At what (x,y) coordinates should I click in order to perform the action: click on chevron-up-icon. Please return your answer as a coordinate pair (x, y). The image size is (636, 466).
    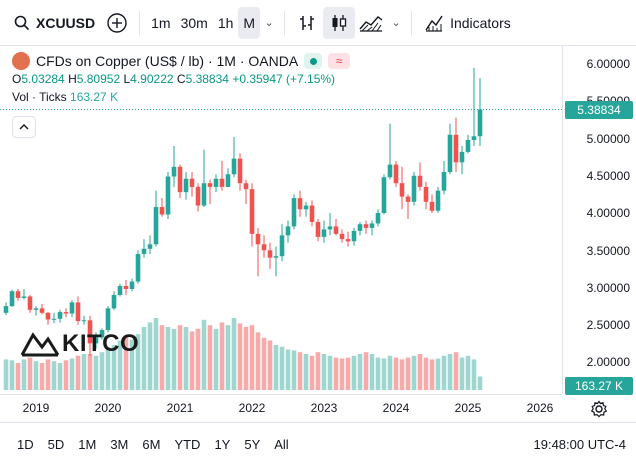
    Looking at the image, I should click on (24, 127).